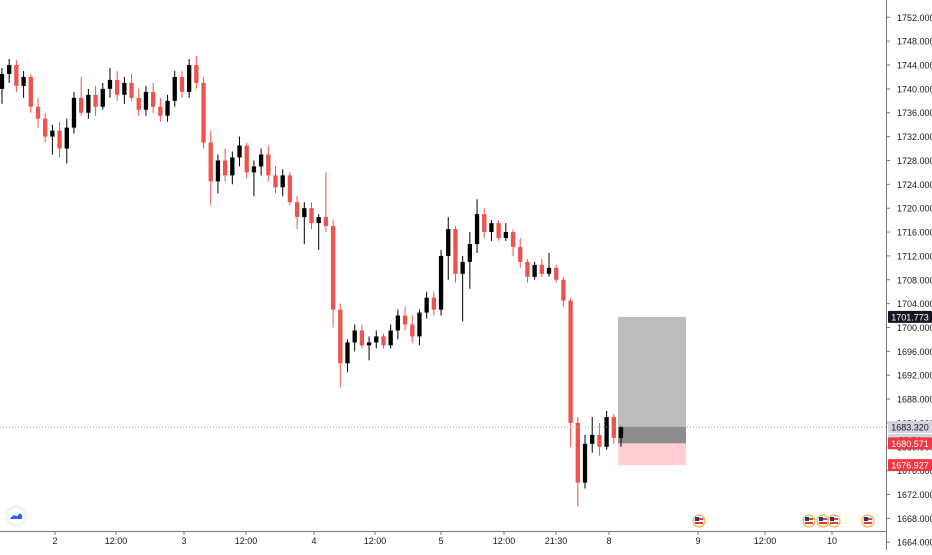 Image resolution: width=932 pixels, height=555 pixels. I want to click on y-tick-label: 1712.000, so click(914, 256).